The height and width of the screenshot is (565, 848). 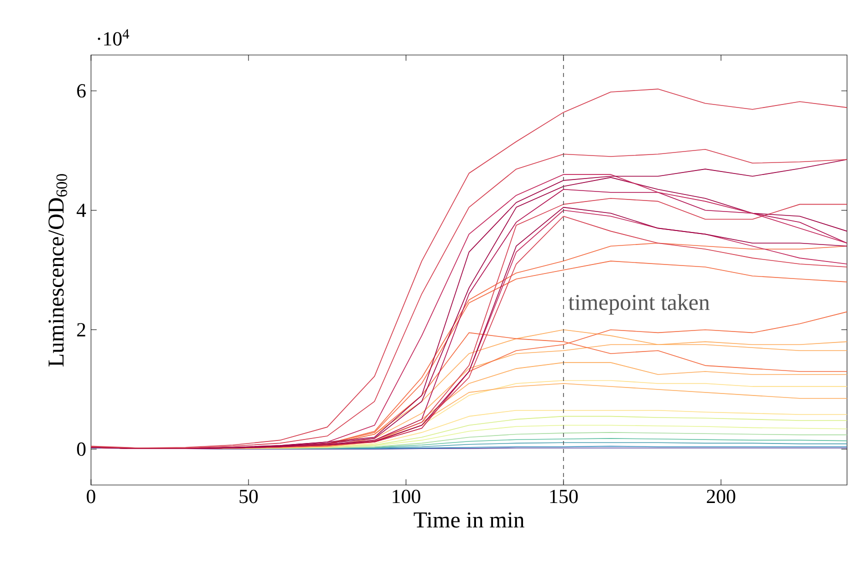 What do you see at coordinates (114, 37) in the screenshot?
I see `text: ·10$^{4}$` at bounding box center [114, 37].